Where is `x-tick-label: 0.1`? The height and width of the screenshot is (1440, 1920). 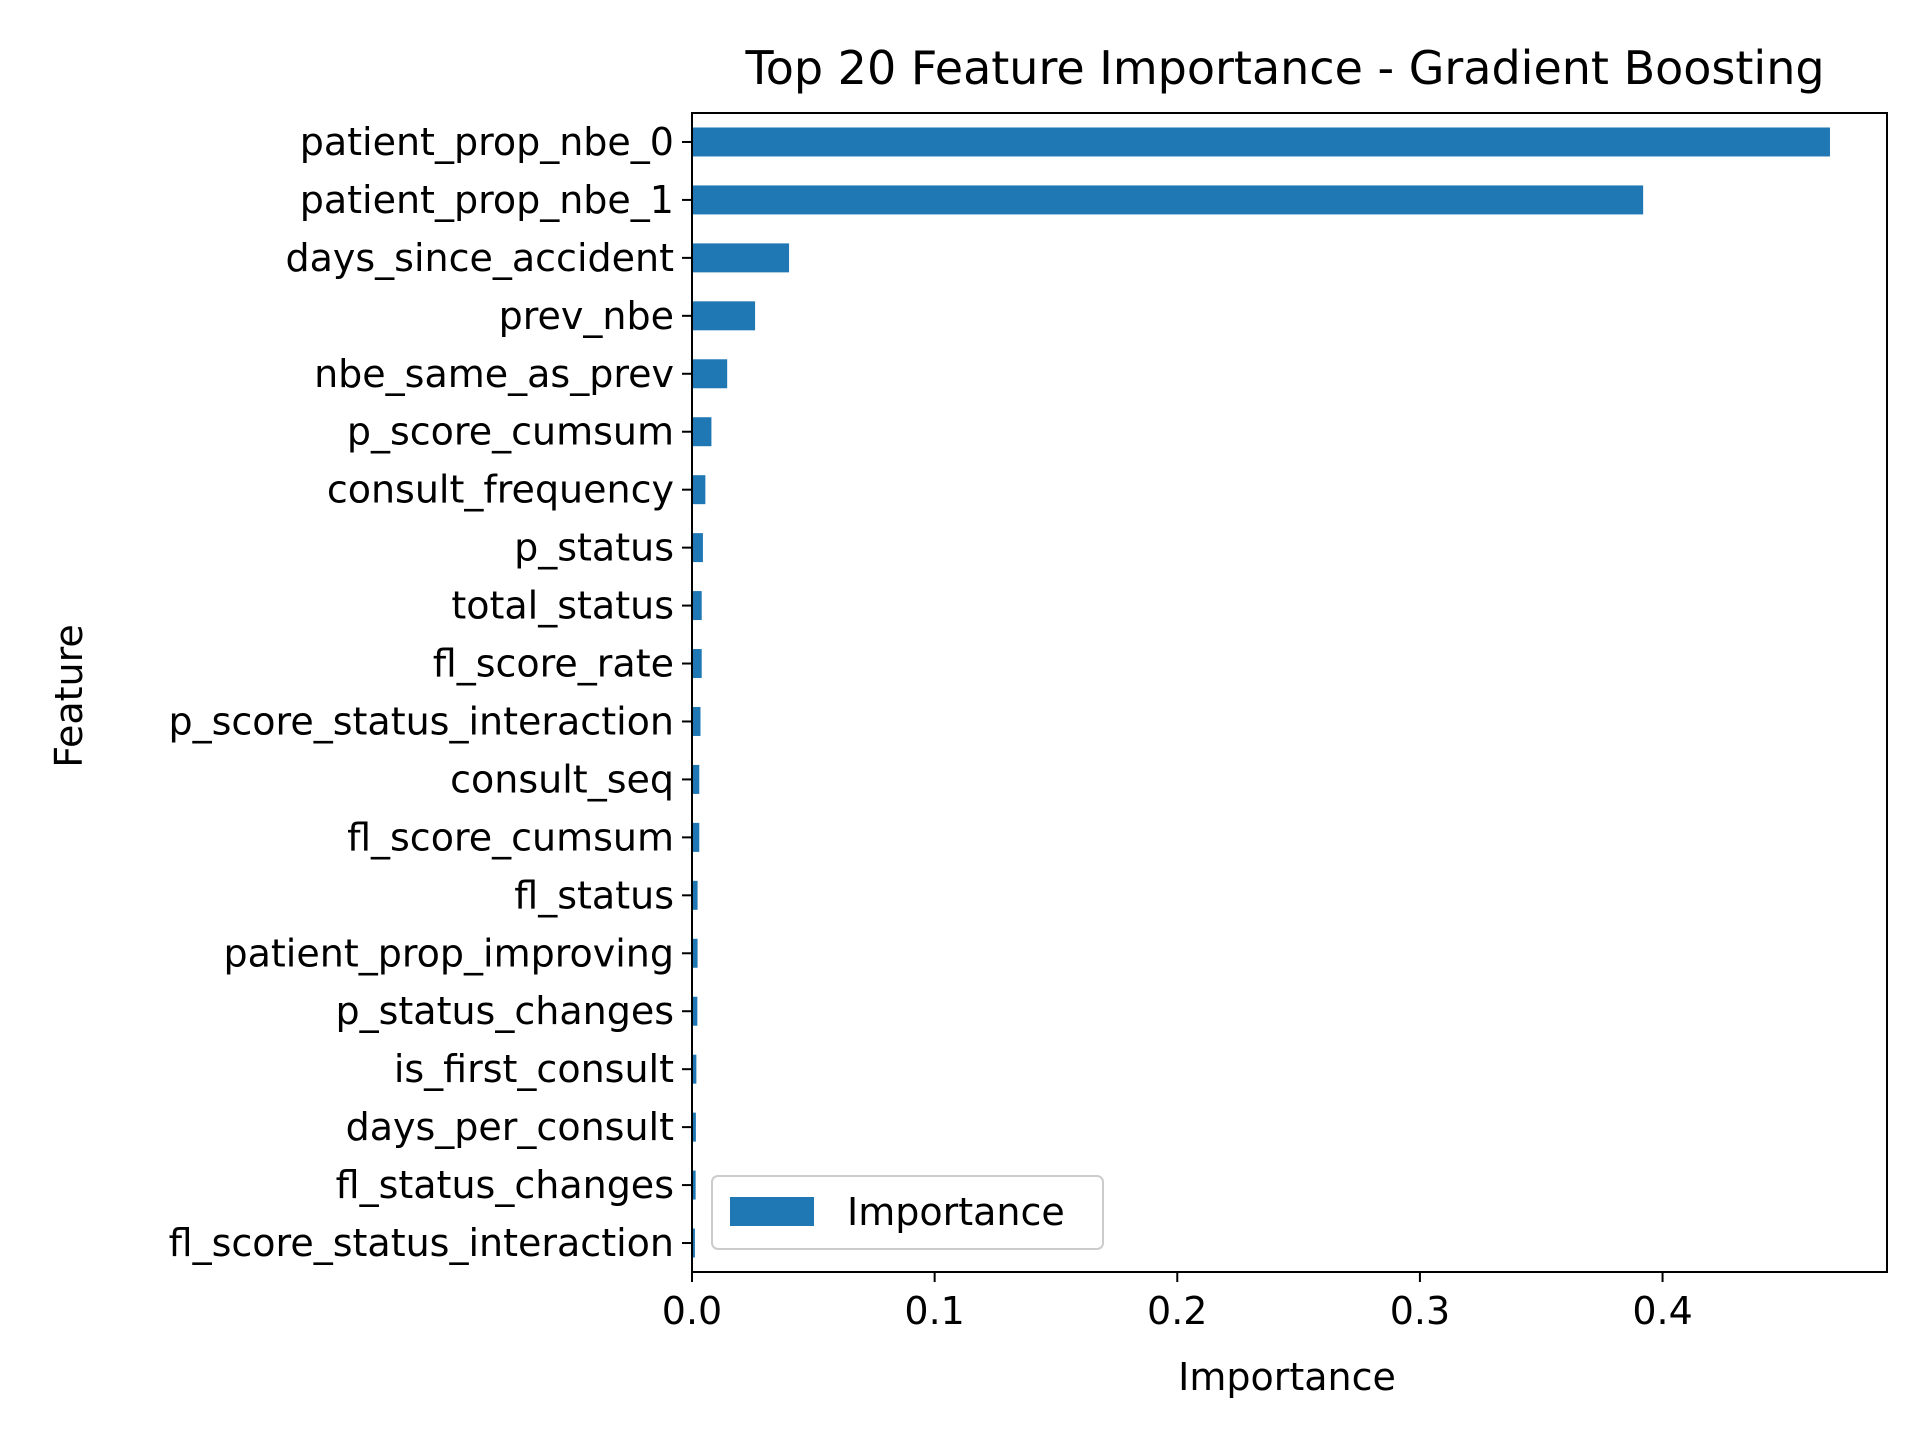
x-tick-label: 0.1 is located at coordinates (934, 1311).